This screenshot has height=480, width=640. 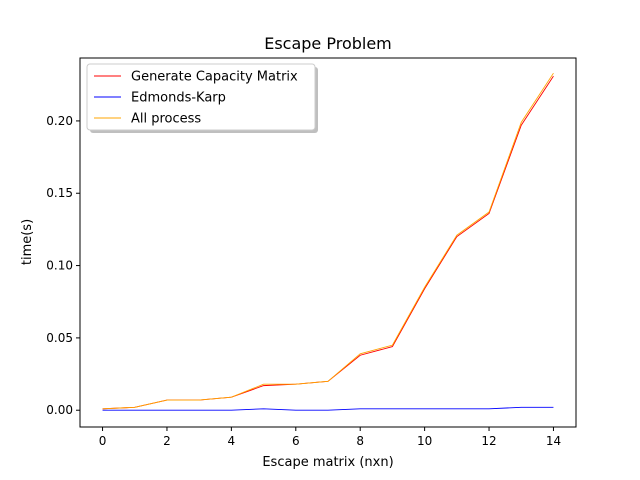 What do you see at coordinates (59, 338) in the screenshot?
I see `y-tick-label: 0.05` at bounding box center [59, 338].